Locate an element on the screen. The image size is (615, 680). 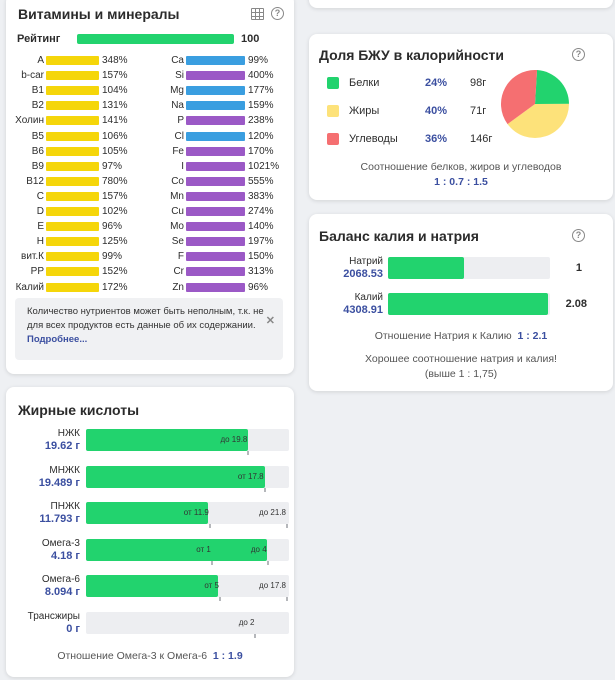
nutrient-value: 96% is located at coordinates (112, 227).